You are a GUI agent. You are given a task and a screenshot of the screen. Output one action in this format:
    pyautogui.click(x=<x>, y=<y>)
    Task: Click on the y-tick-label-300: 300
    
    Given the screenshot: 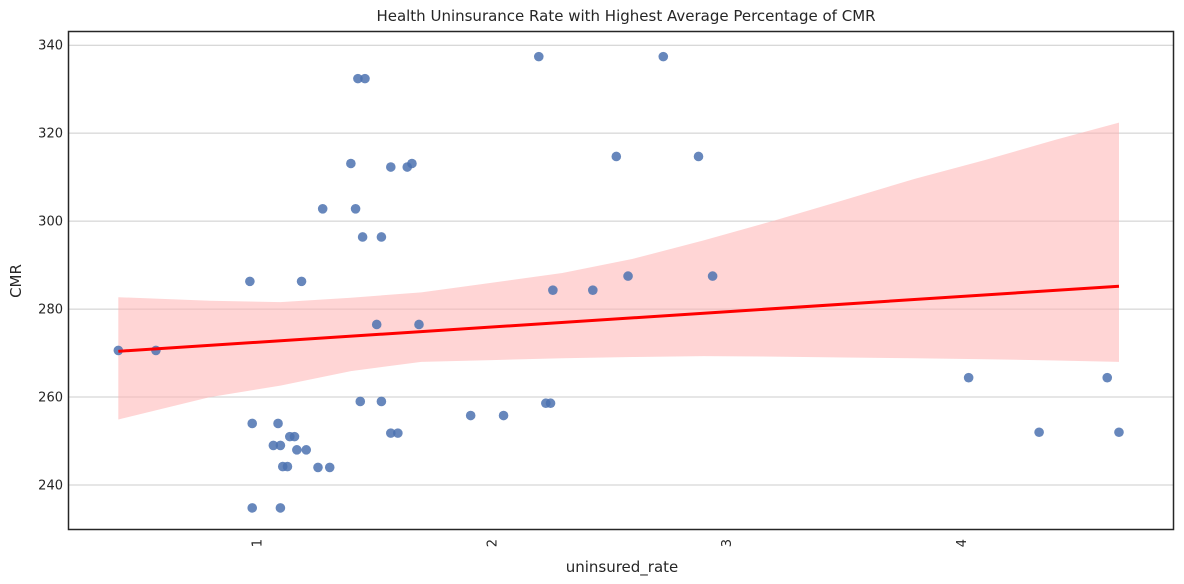 What is the action you would take?
    pyautogui.click(x=50, y=222)
    